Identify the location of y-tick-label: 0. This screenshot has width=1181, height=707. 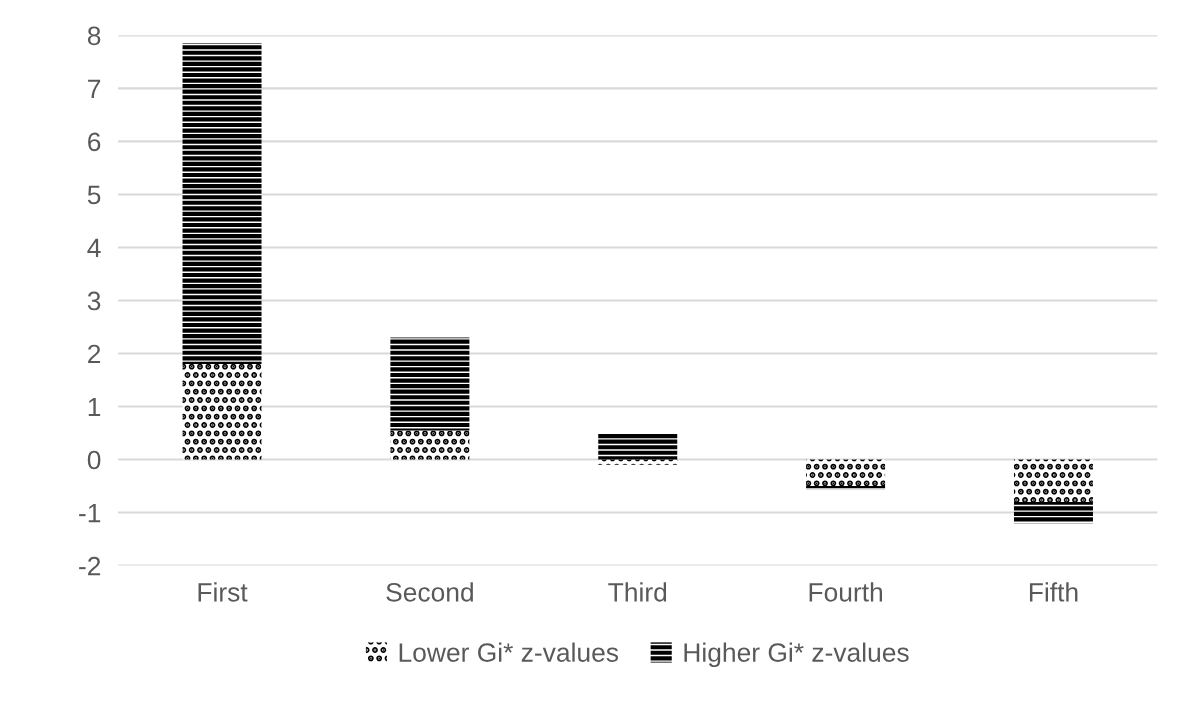
(94, 460).